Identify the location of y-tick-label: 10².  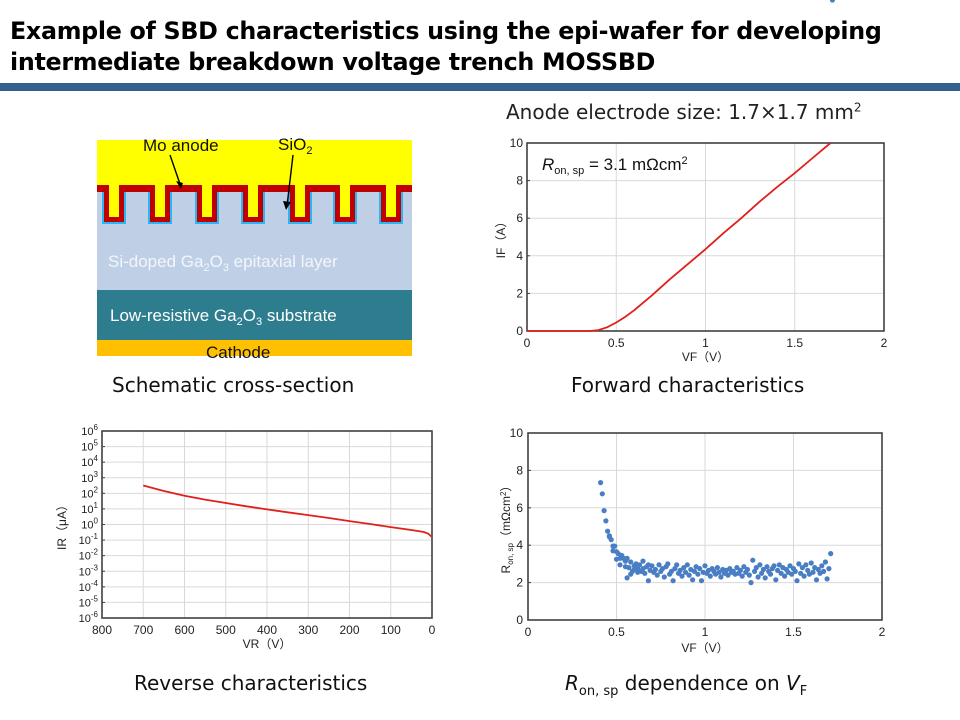
(89, 492).